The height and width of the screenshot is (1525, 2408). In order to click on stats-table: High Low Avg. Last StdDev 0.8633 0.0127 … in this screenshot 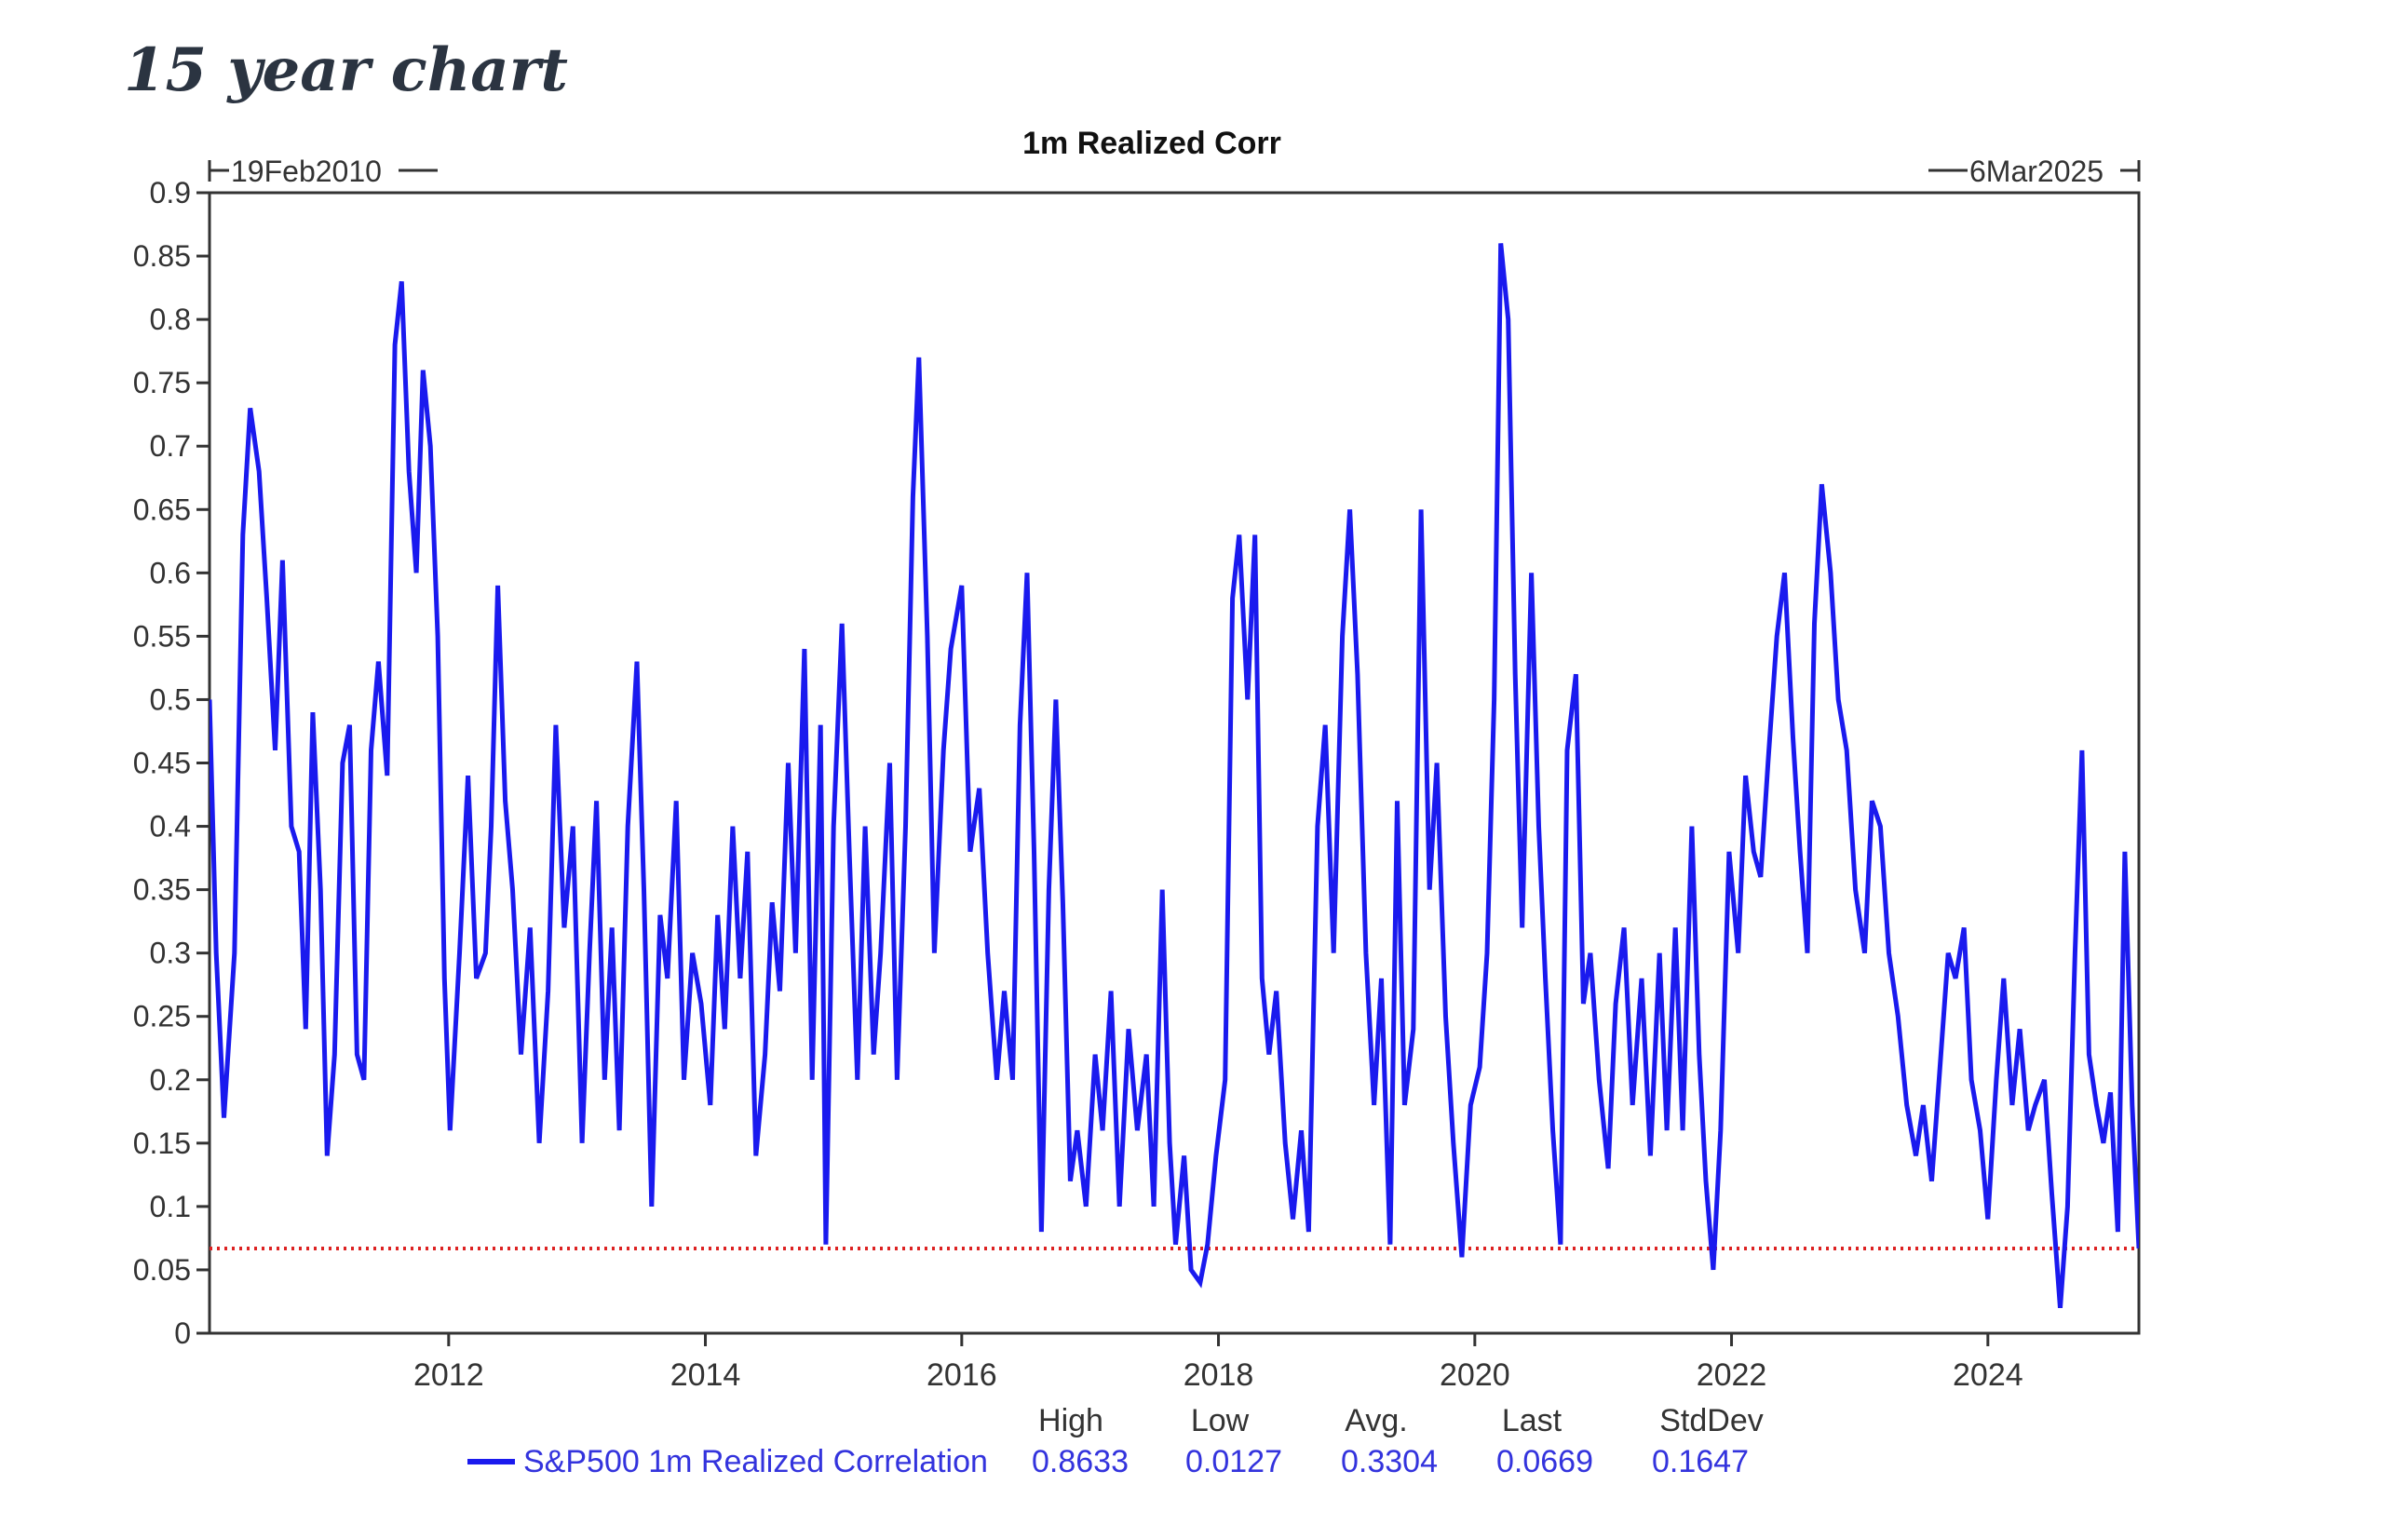, I will do `click(1398, 1441)`.